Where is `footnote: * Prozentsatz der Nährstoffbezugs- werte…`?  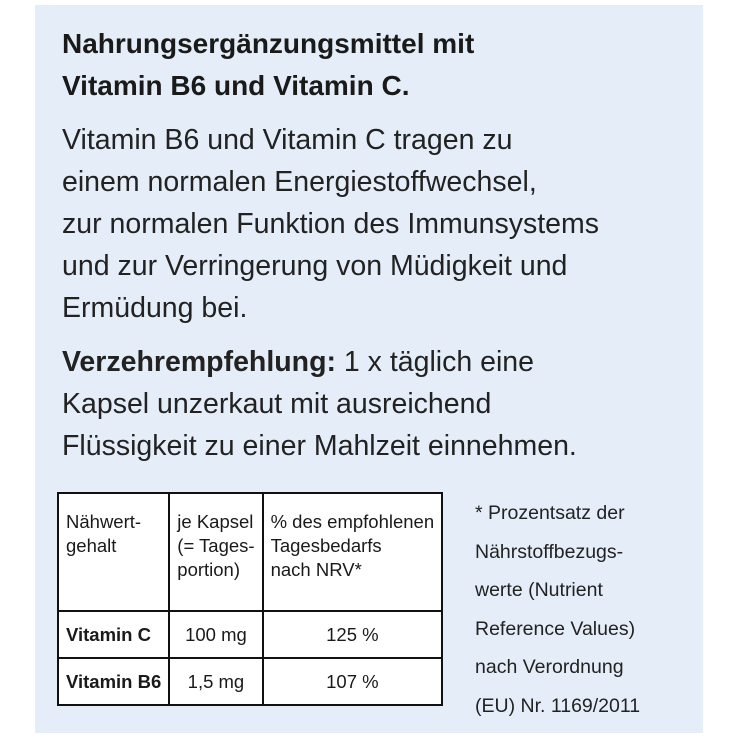
footnote: * Prozentsatz der Nährstoffbezugs- werte… is located at coordinates (557, 609).